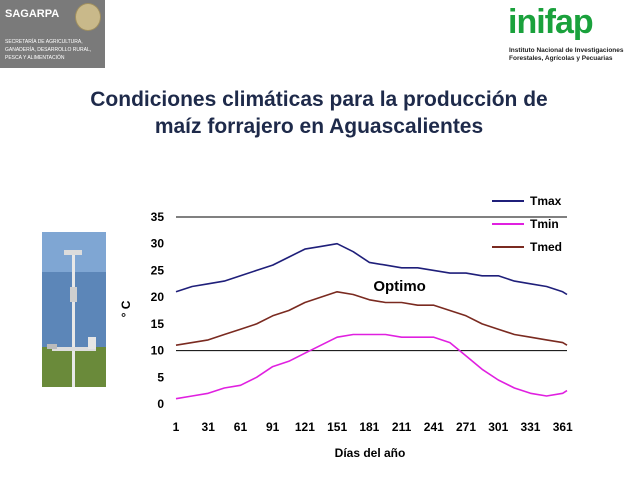 This screenshot has width=638, height=479. Describe the element at coordinates (158, 270) in the screenshot. I see `y-tick-label: 25` at that location.